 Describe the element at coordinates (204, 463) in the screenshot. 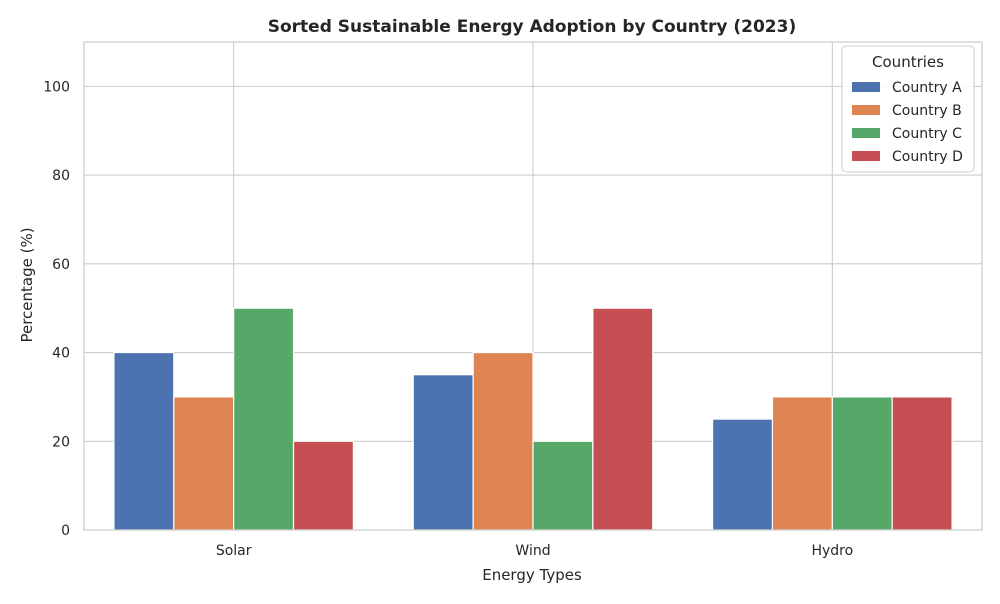

I see `bar-country-b-solar` at that location.